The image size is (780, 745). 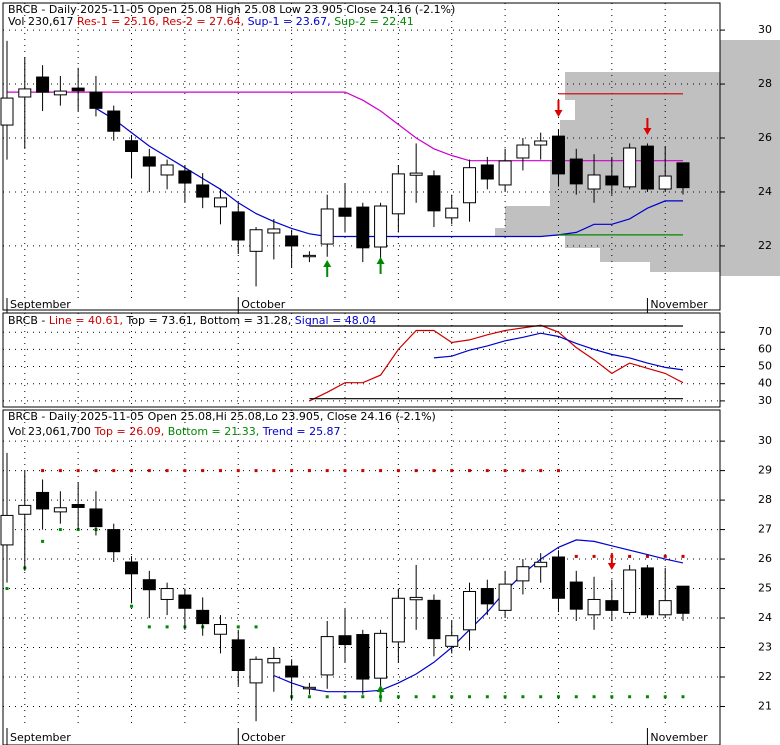 What do you see at coordinates (49, 431) in the screenshot?
I see `legend-entry: Vol 23,061,700` at bounding box center [49, 431].